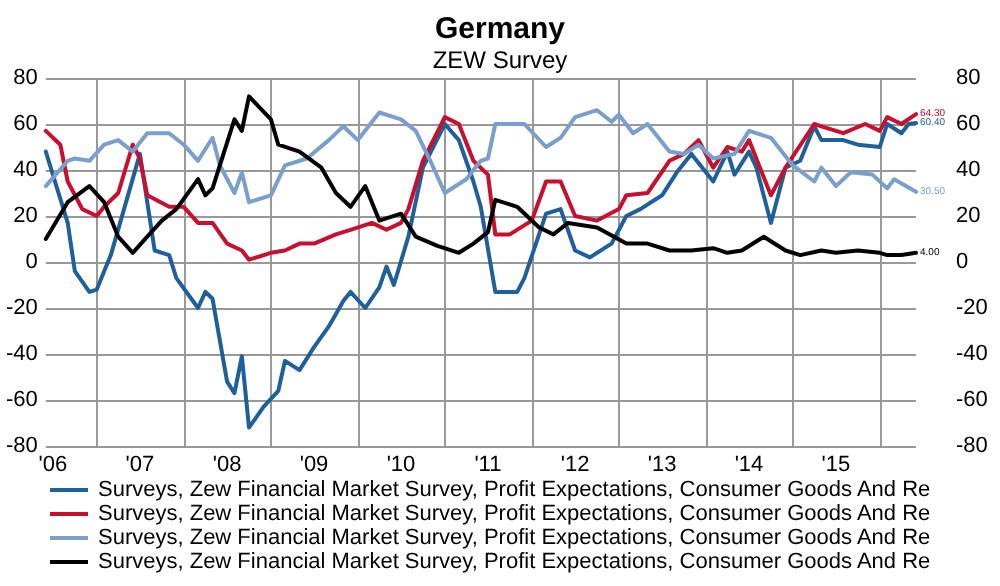  Describe the element at coordinates (21, 400) in the screenshot. I see `y-tick-label: -60` at that location.